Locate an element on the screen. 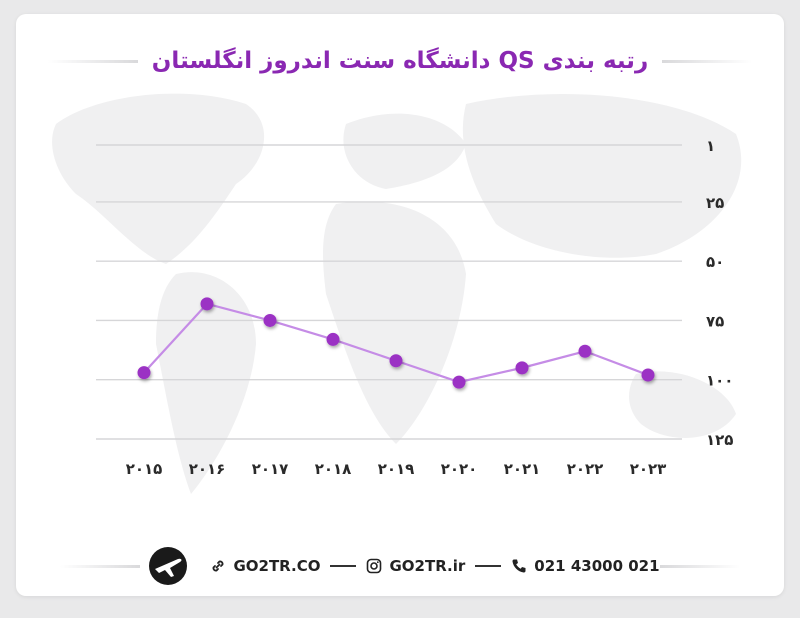 This screenshot has width=800, height=618. x-tick-label: ۲۰۱۹ is located at coordinates (396, 469).